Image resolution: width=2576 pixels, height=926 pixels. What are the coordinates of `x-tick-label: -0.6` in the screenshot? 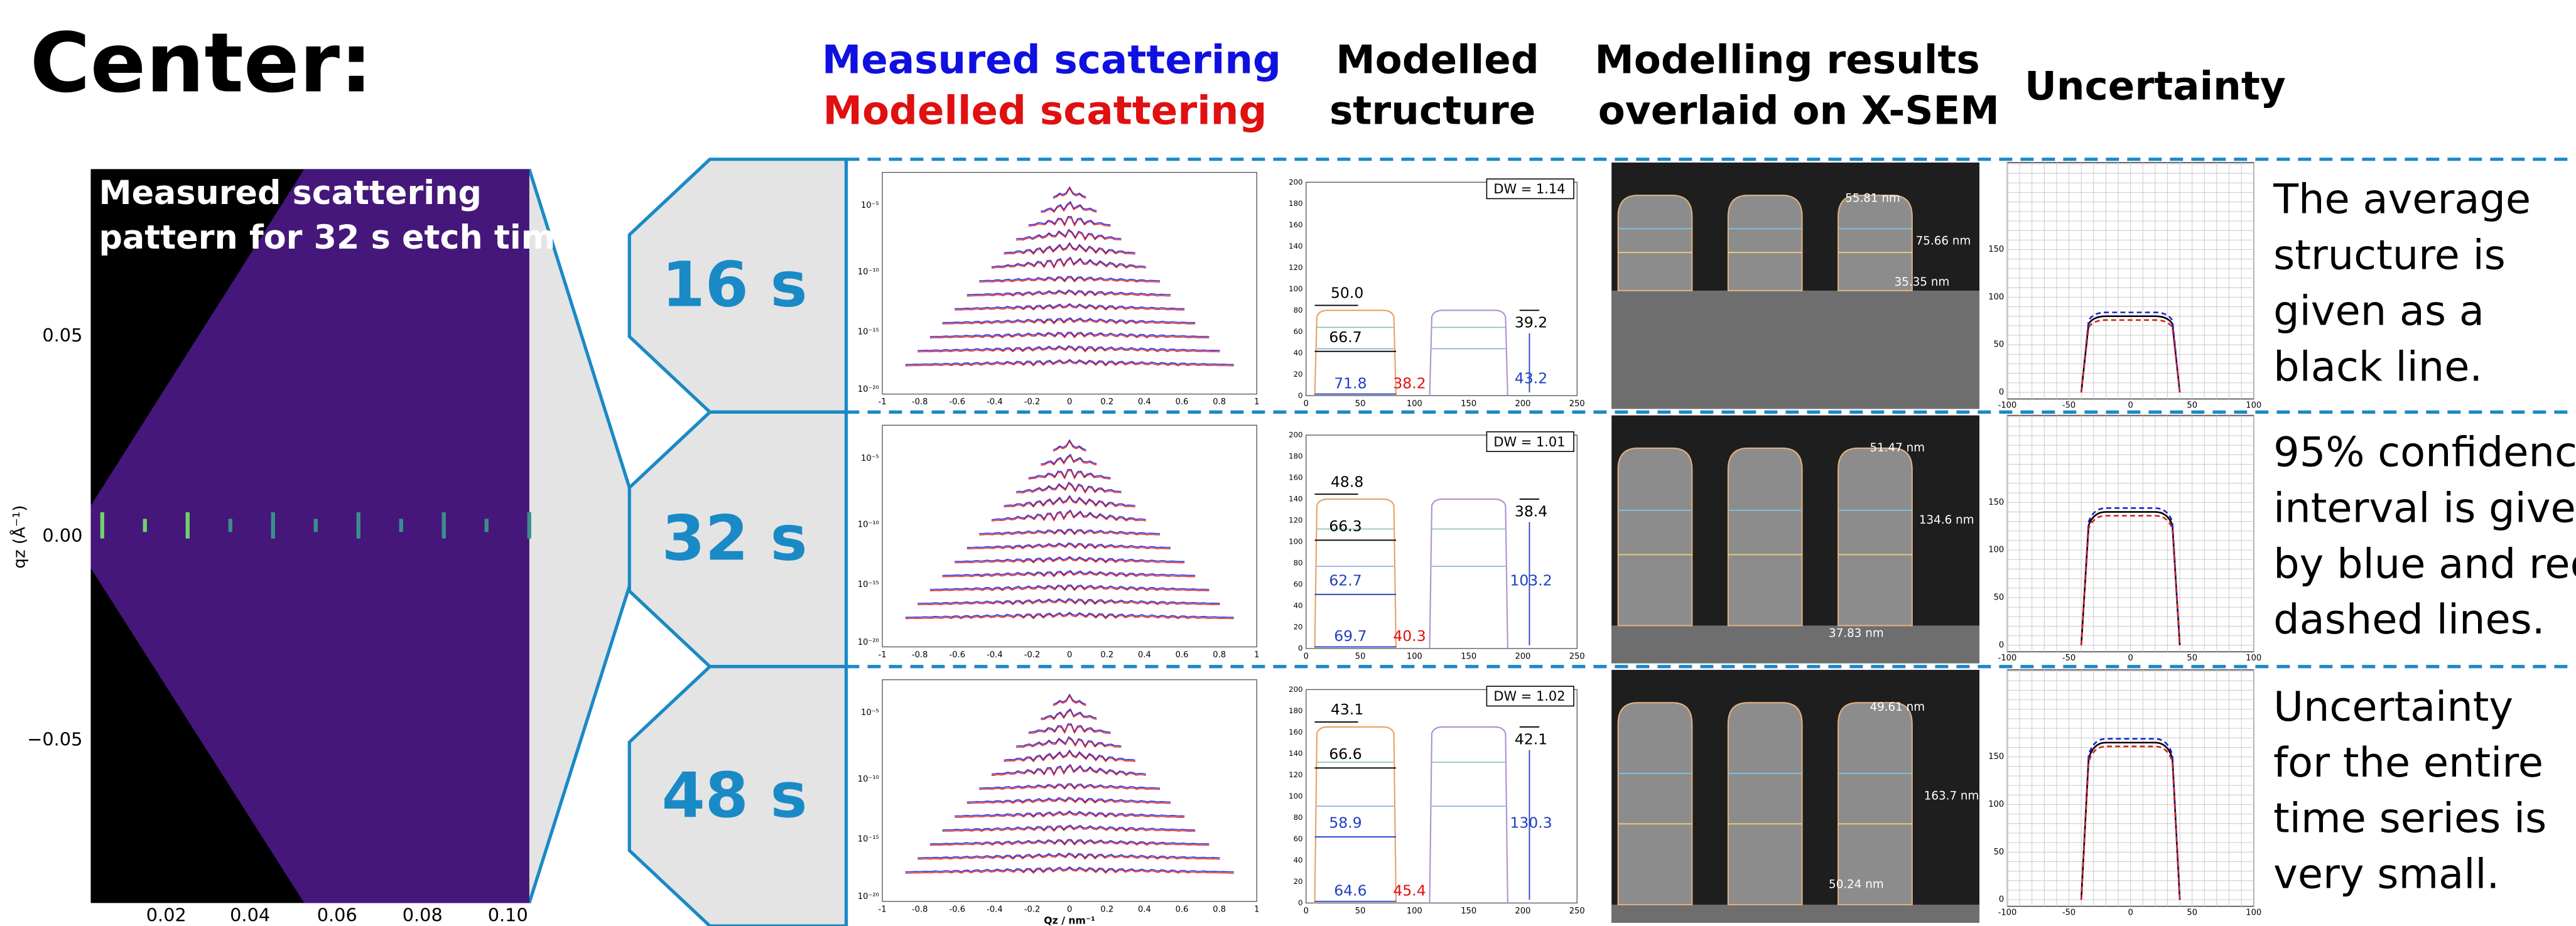 It's located at (958, 402).